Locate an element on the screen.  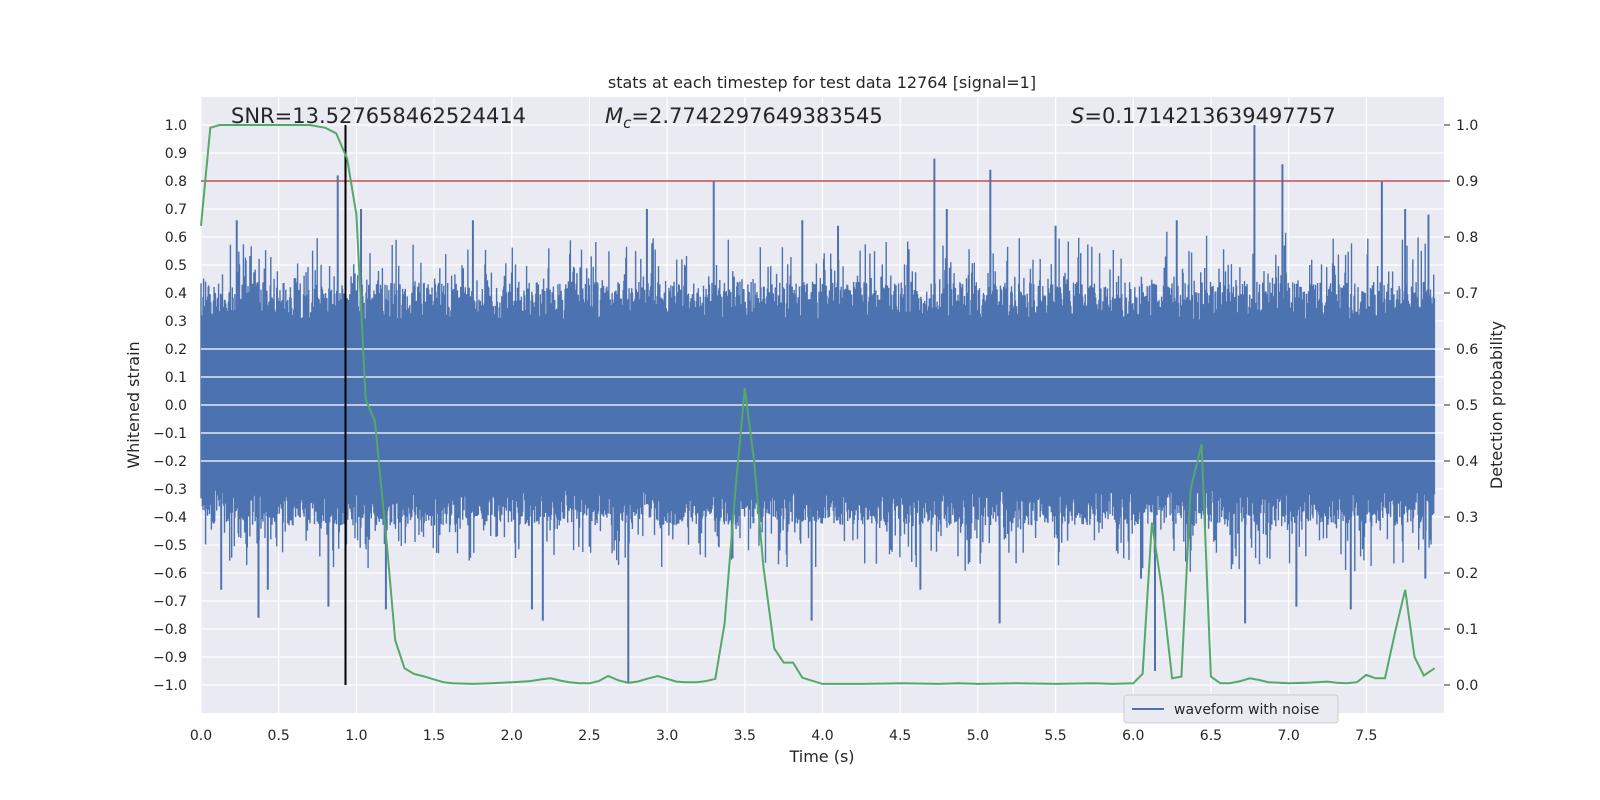
x-tick-label: 1.5 is located at coordinates (434, 736).